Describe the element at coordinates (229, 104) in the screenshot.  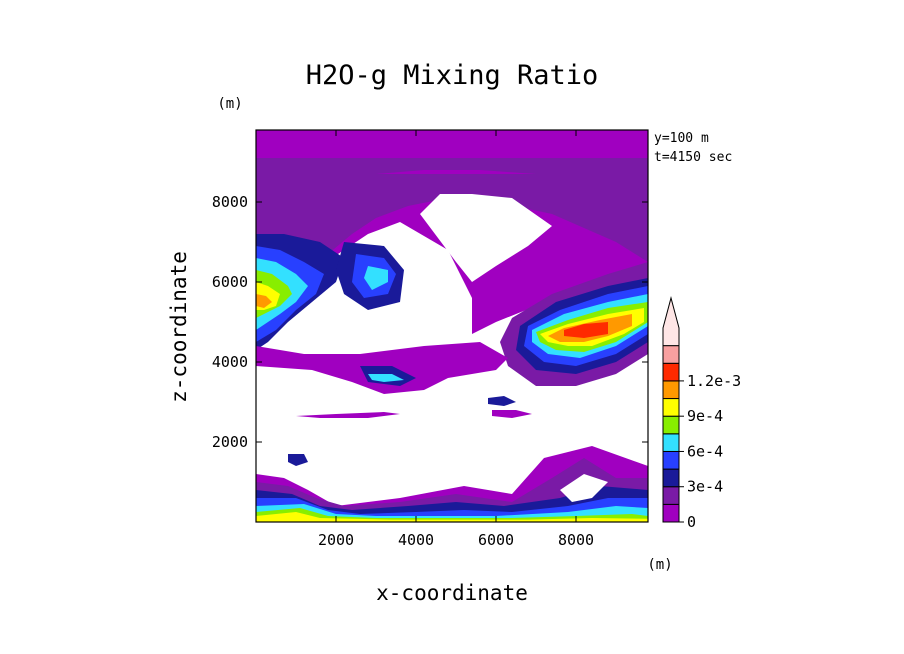
I see `y-unit-label: (m)` at that location.